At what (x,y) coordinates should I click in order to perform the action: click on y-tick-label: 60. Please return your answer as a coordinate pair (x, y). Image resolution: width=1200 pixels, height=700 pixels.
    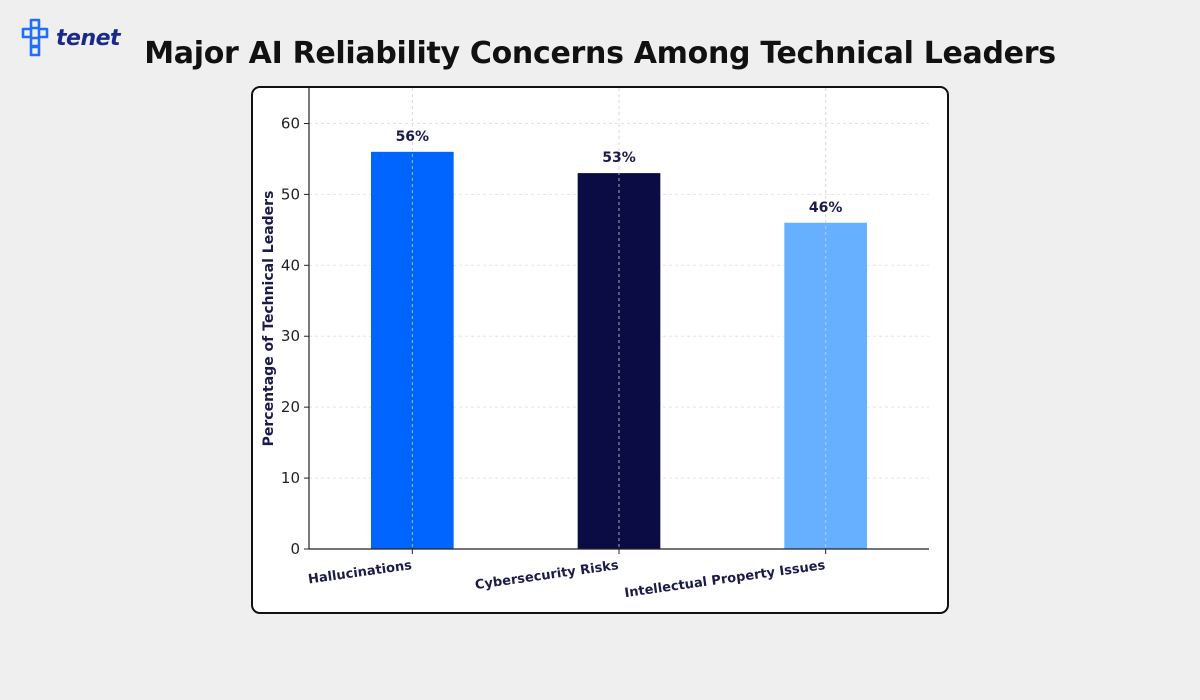
    Looking at the image, I should click on (290, 123).